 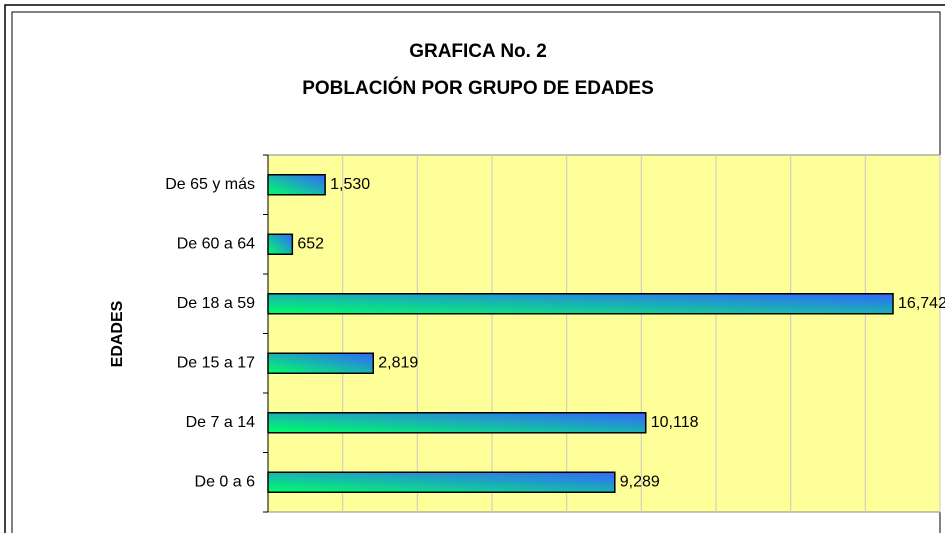 What do you see at coordinates (210, 184) in the screenshot?
I see `y-tick-label: De 65 y más` at bounding box center [210, 184].